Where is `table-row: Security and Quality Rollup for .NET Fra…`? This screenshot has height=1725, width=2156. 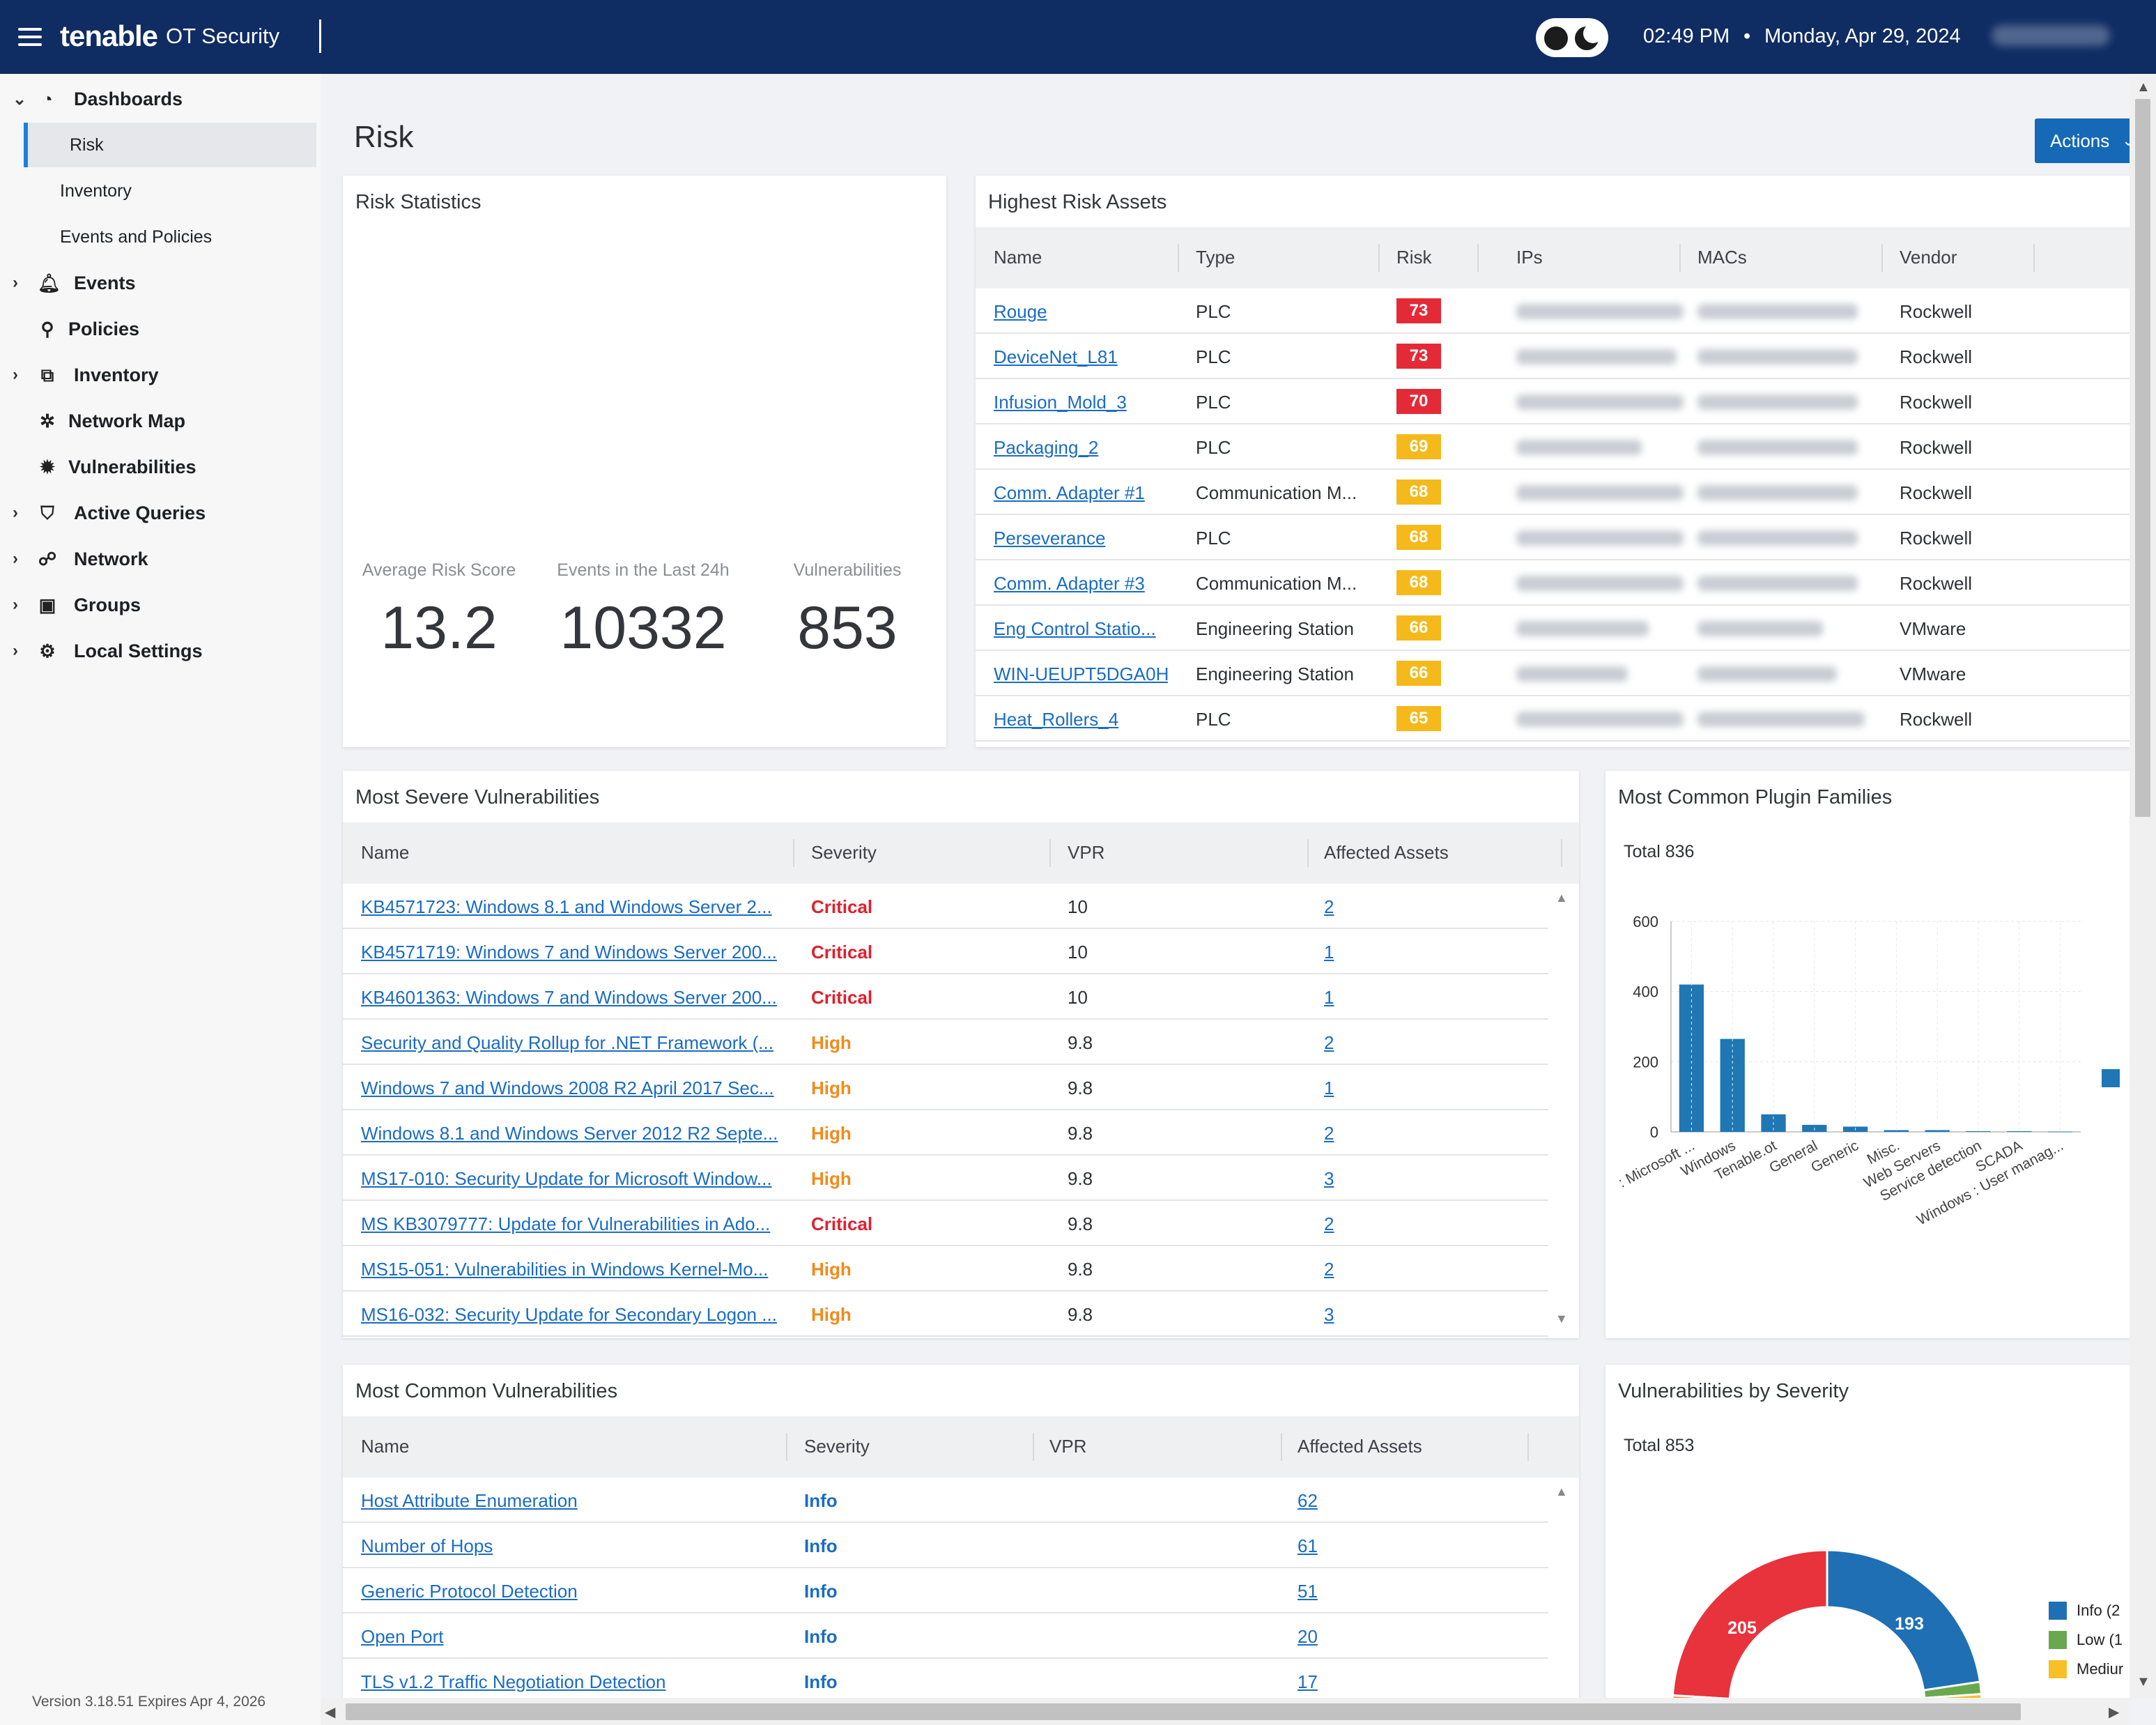 table-row: Security and Quality Rollup for .NET Fra… is located at coordinates (945, 1042).